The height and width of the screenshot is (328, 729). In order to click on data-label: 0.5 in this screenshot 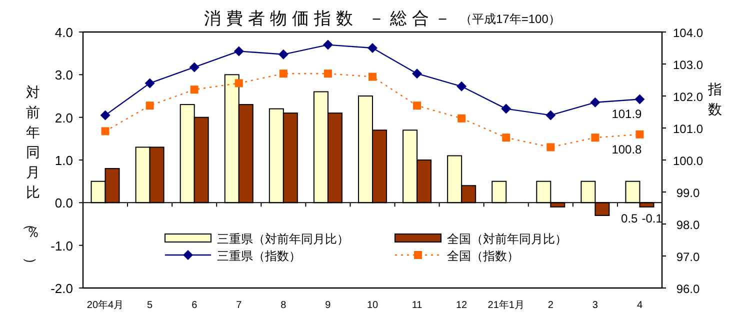, I will do `click(629, 219)`.